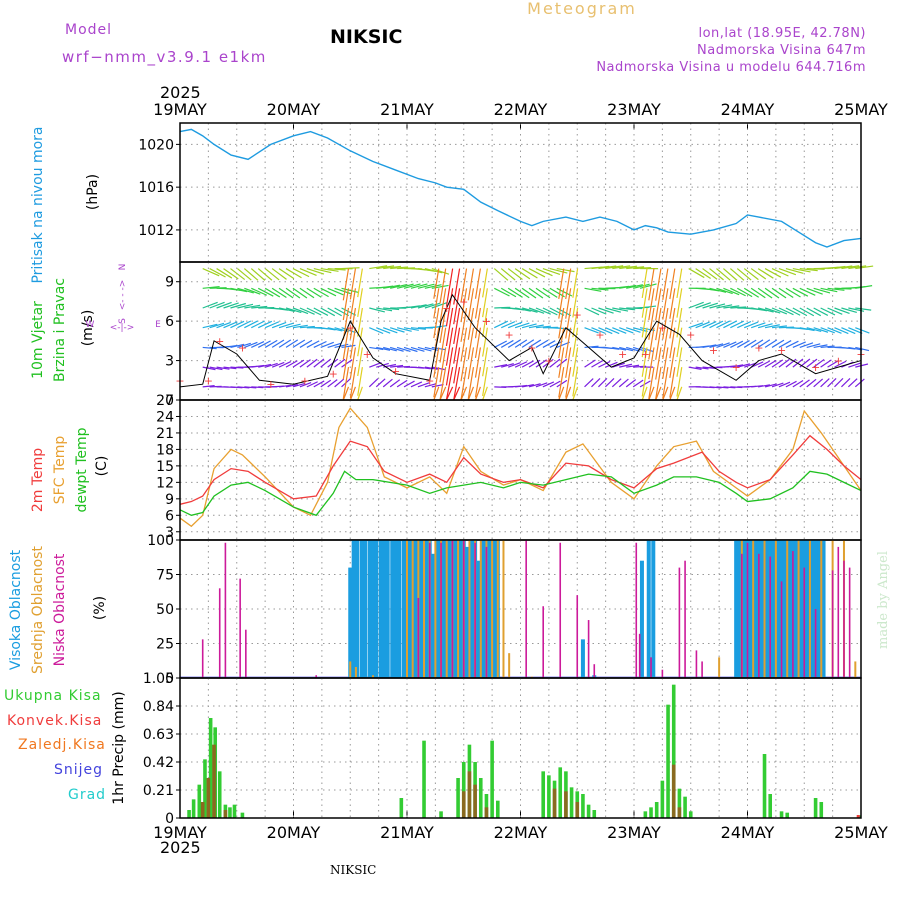 This screenshot has width=900, height=904. I want to click on y-tick-label: 3, so click(169, 362).